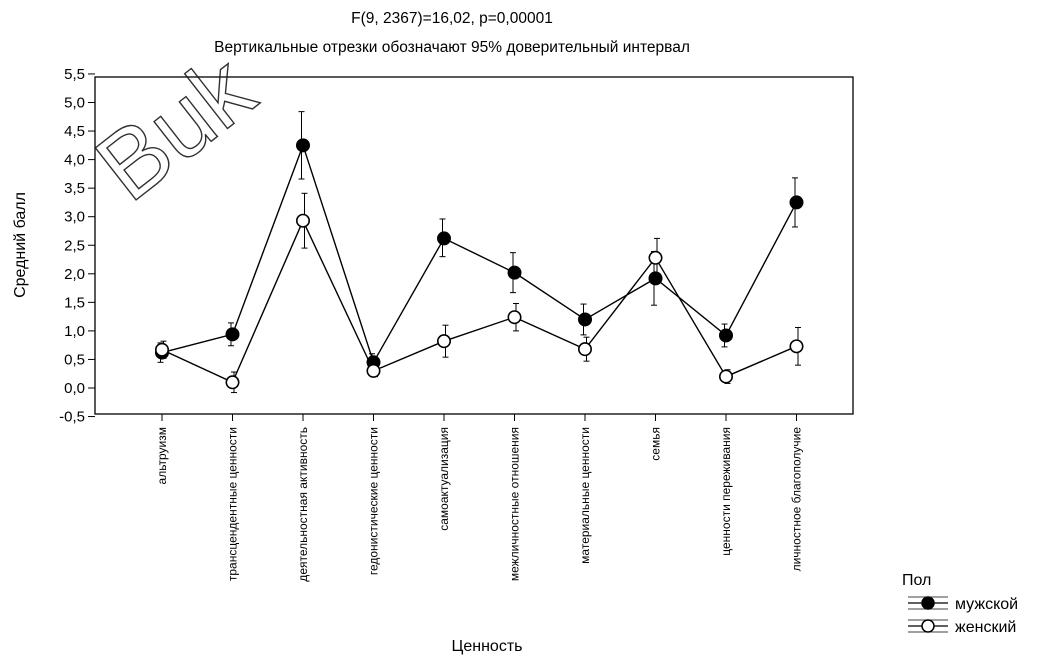 The height and width of the screenshot is (655, 1043). I want to click on x-tick-label: гедонистические ценности, so click(374, 501).